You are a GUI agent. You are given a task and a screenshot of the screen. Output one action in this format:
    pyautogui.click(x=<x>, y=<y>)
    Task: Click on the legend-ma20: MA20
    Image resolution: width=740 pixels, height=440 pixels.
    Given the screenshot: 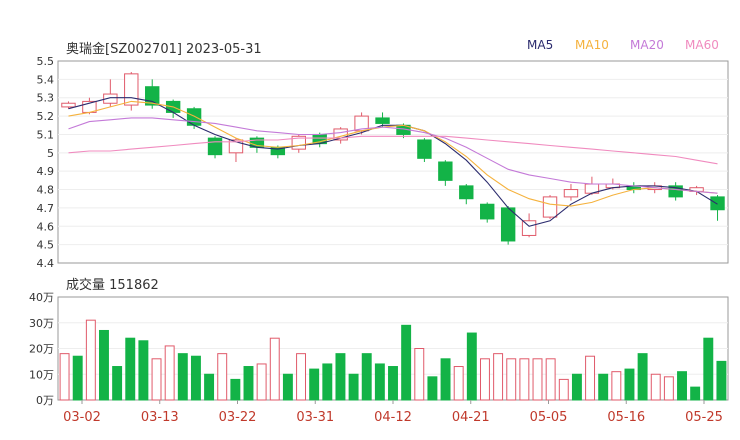 What is the action you would take?
    pyautogui.click(x=647, y=45)
    